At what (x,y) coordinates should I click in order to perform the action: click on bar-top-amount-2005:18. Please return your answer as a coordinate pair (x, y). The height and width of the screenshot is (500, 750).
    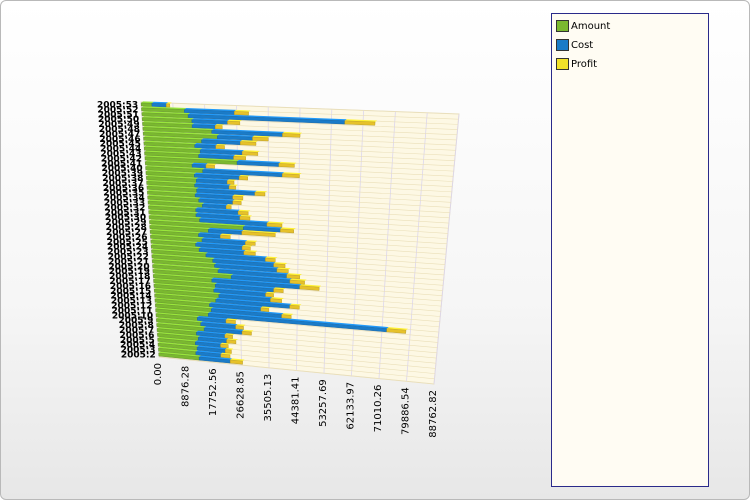
    Looking at the image, I should click on (183, 276).